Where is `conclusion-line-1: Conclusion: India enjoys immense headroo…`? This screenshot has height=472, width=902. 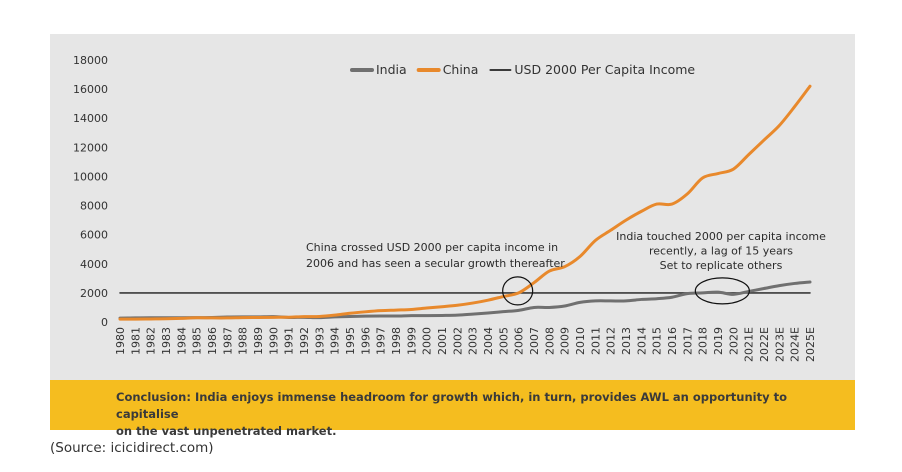
conclusion-line-1: Conclusion: India enjoys immense headroo… is located at coordinates (451, 405).